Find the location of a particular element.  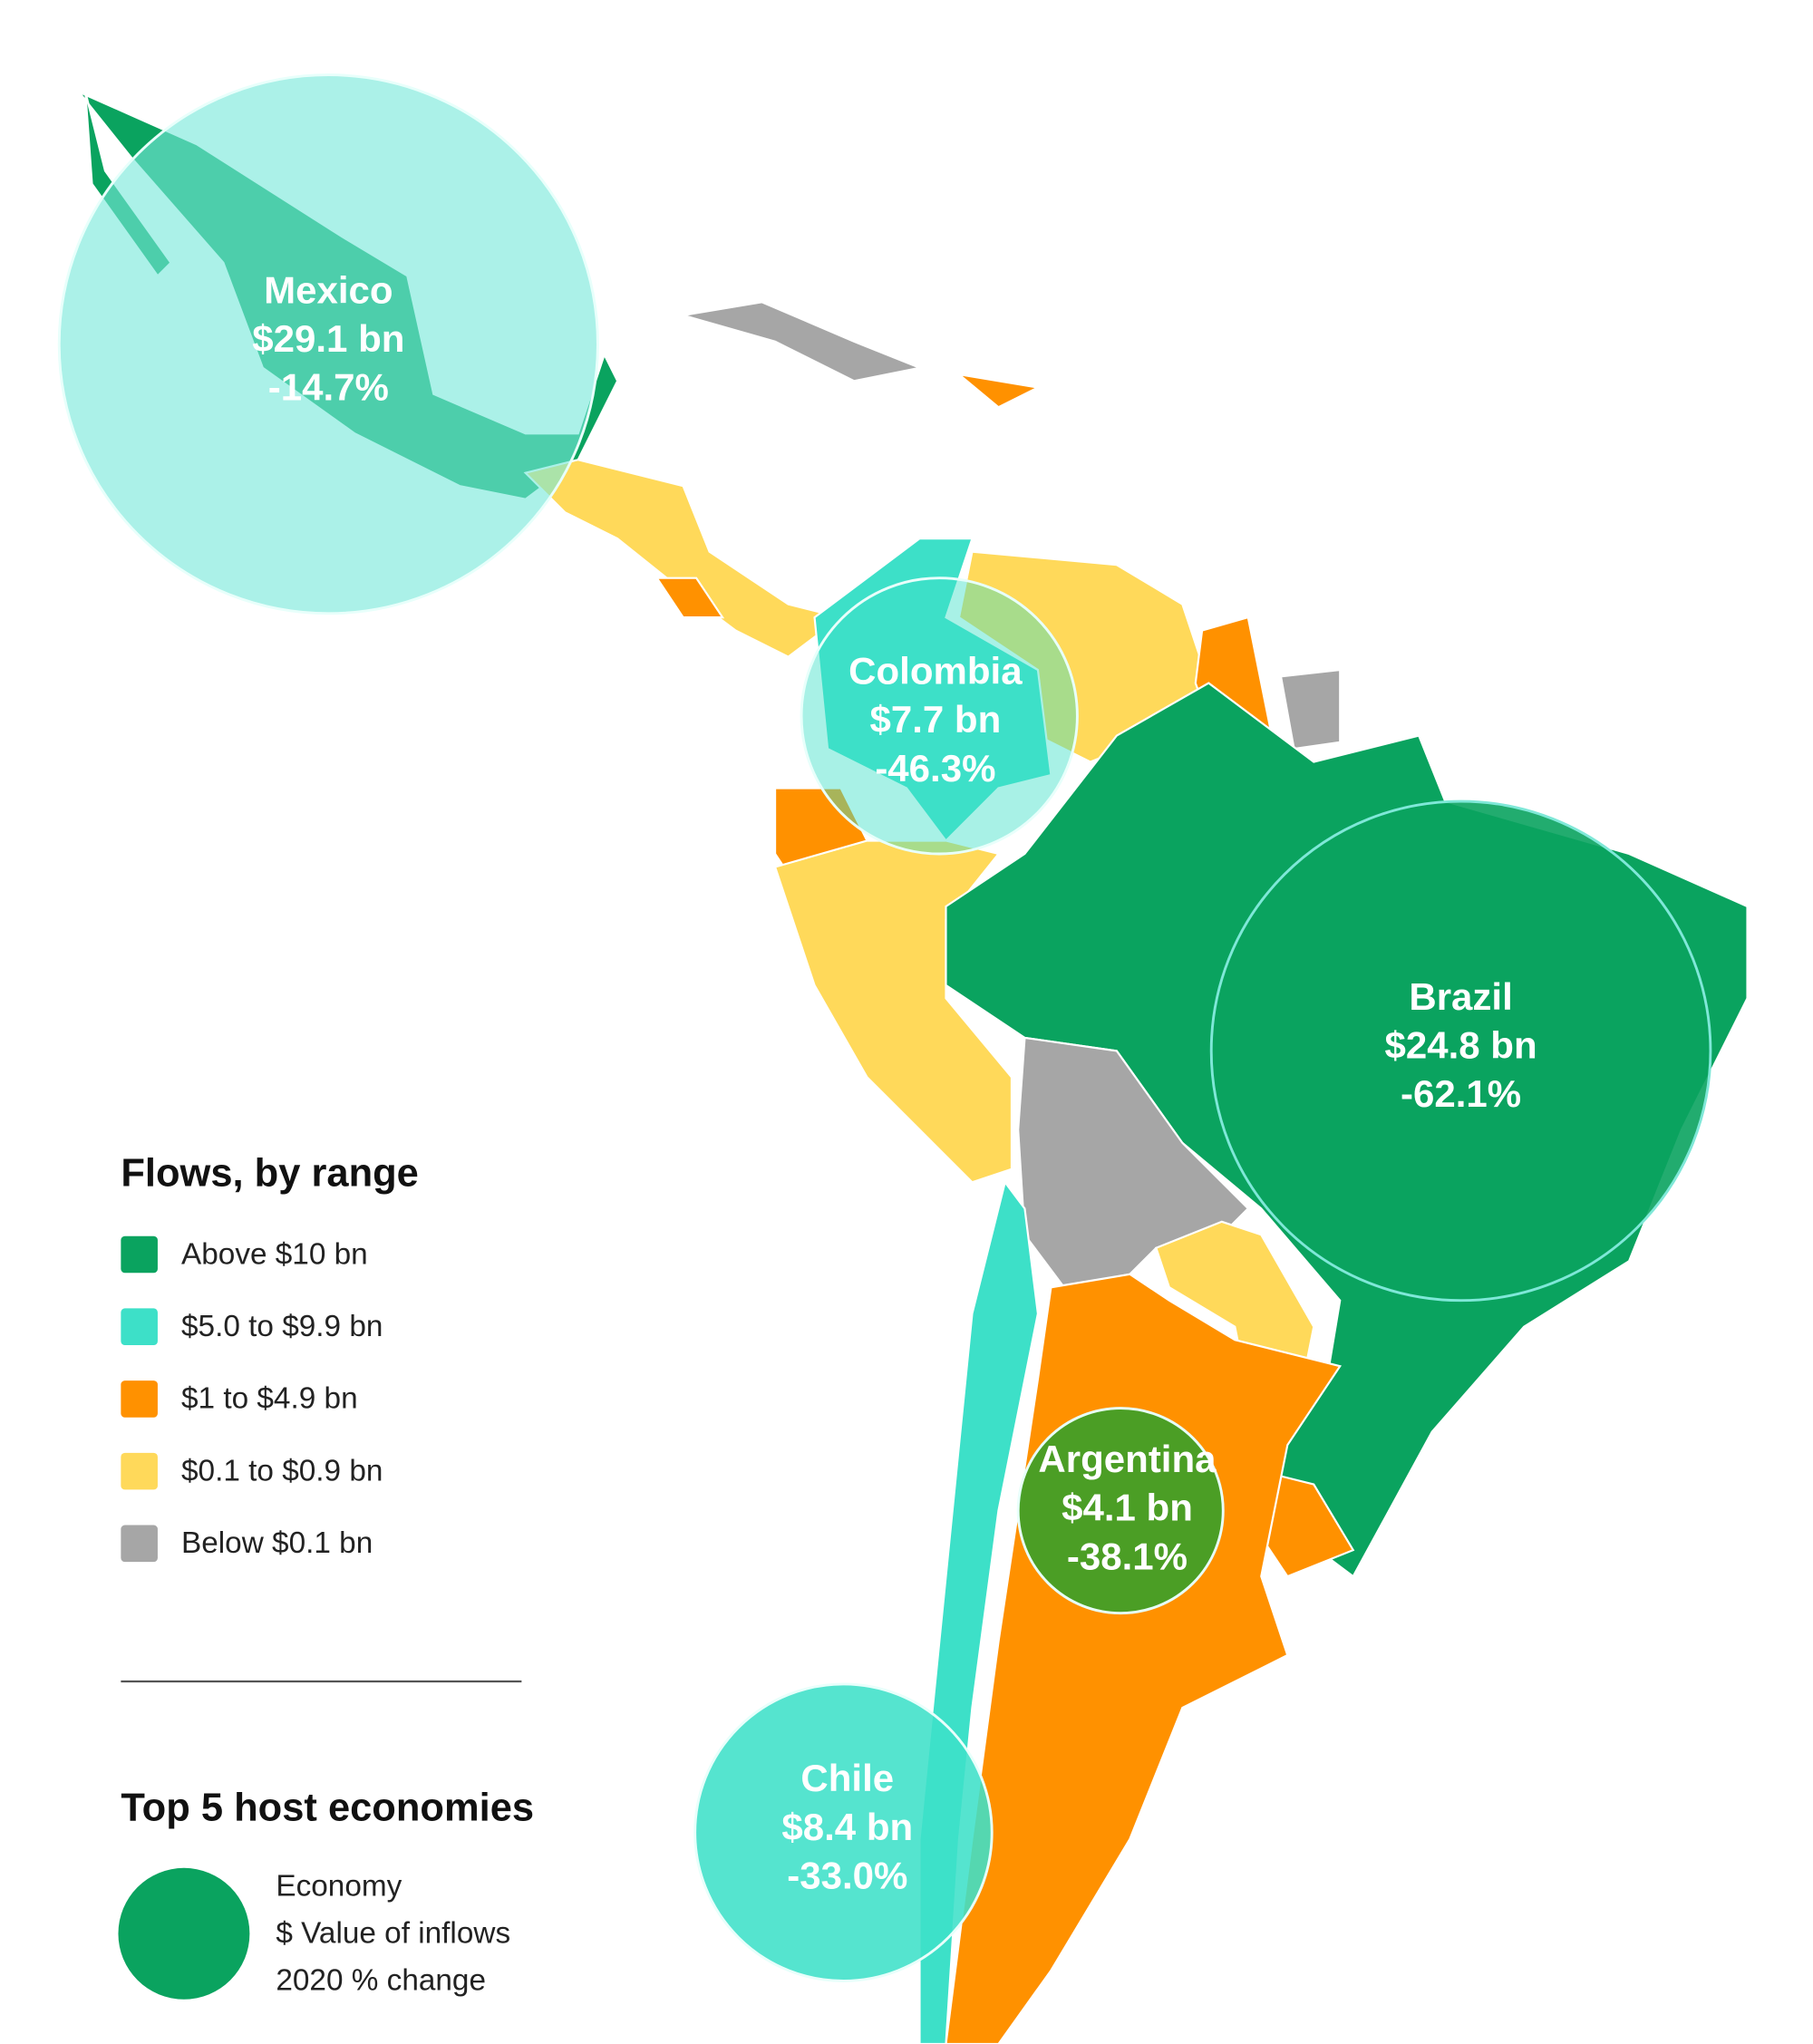

economy-change: -62.1% is located at coordinates (1461, 1093).